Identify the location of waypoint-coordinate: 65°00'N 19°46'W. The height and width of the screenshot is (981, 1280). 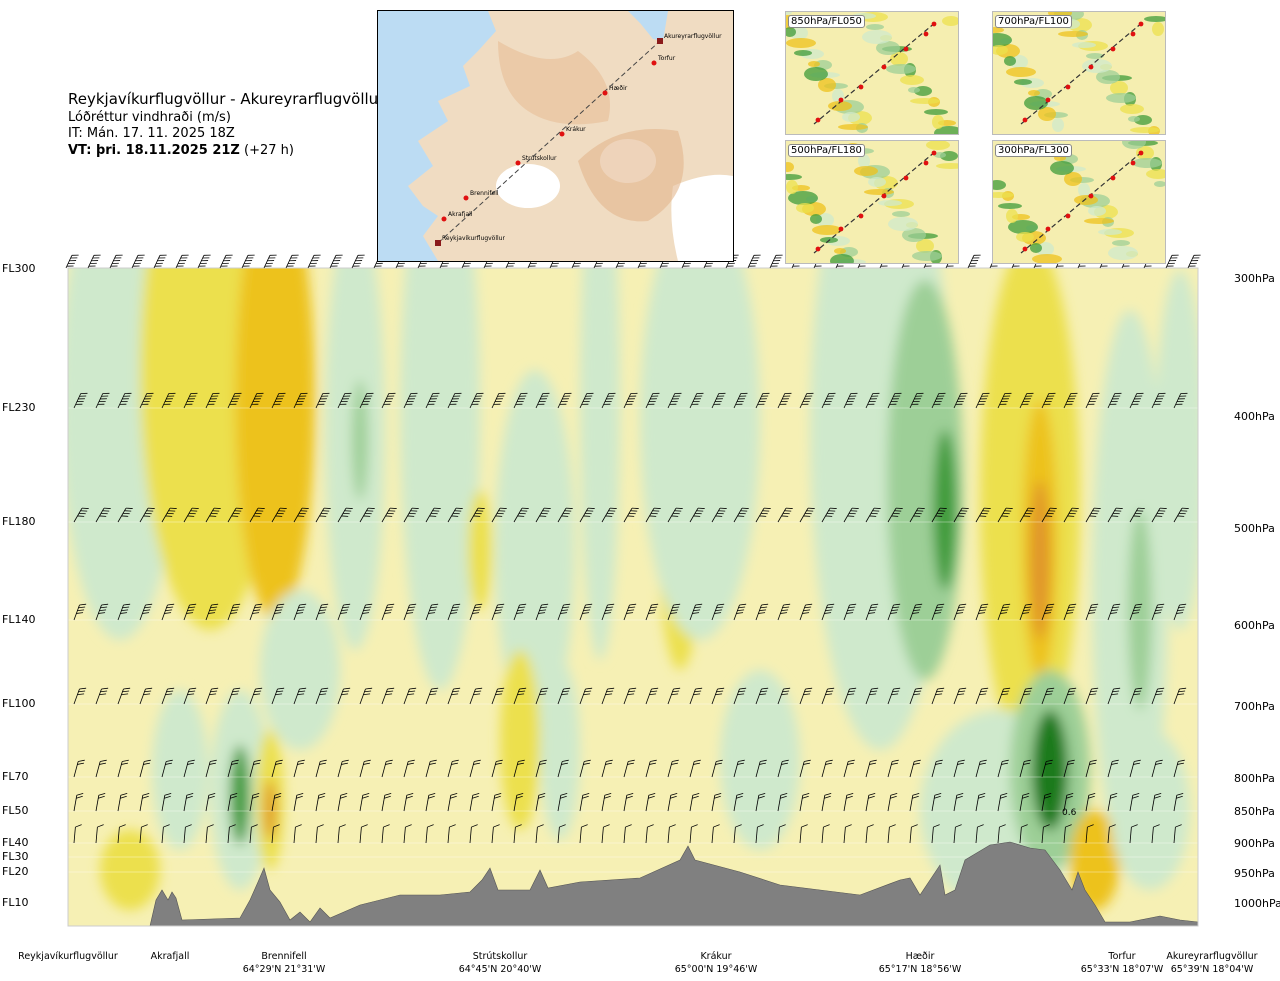
(716, 969).